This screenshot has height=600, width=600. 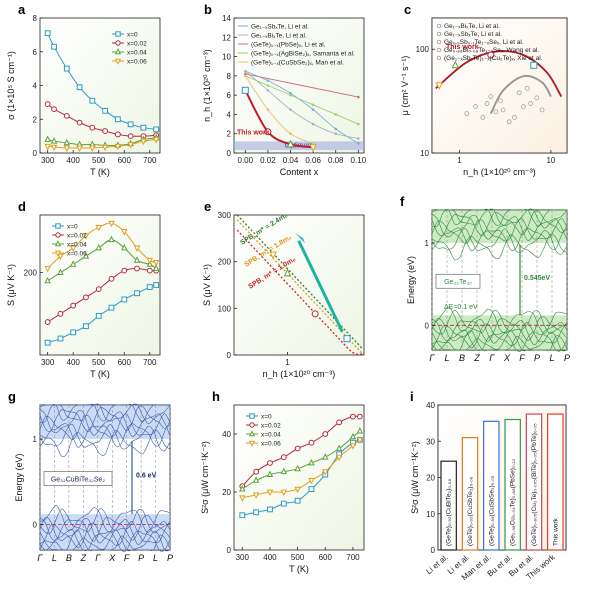 What do you see at coordinates (229, 355) in the screenshot?
I see `y-tick-label: 0` at bounding box center [229, 355].